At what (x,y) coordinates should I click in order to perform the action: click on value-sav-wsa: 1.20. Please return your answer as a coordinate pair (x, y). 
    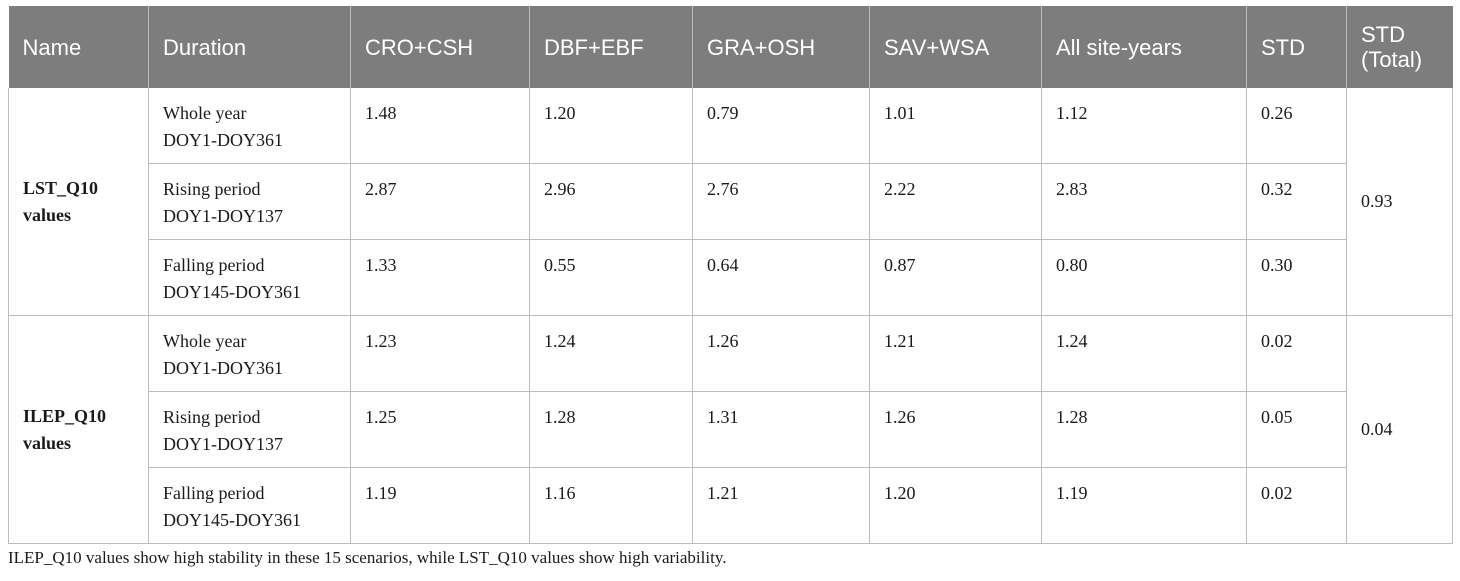
    Looking at the image, I should click on (955, 505).